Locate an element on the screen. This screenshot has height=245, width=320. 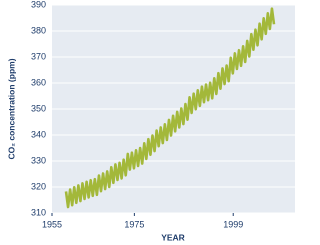
y-tick-label: 380 is located at coordinates (38, 30).